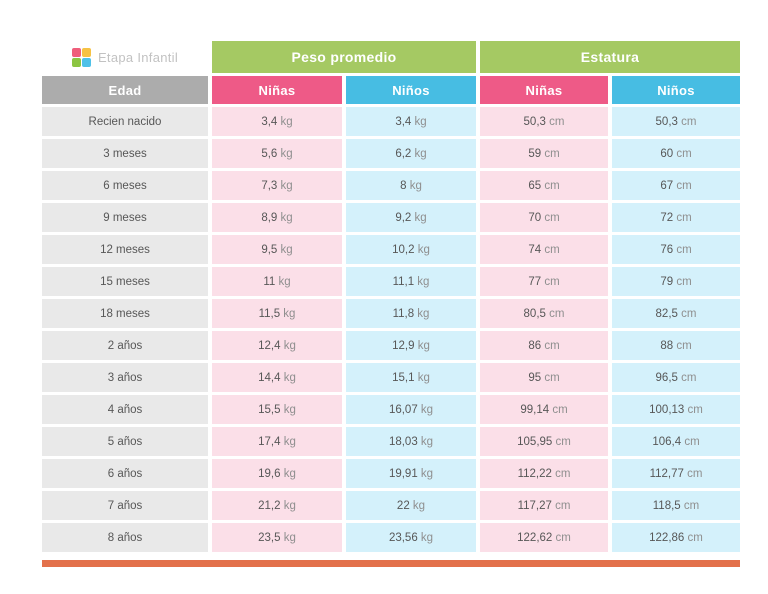 This screenshot has width=768, height=594. I want to click on weight-boys-cell: 12,9 kg, so click(411, 345).